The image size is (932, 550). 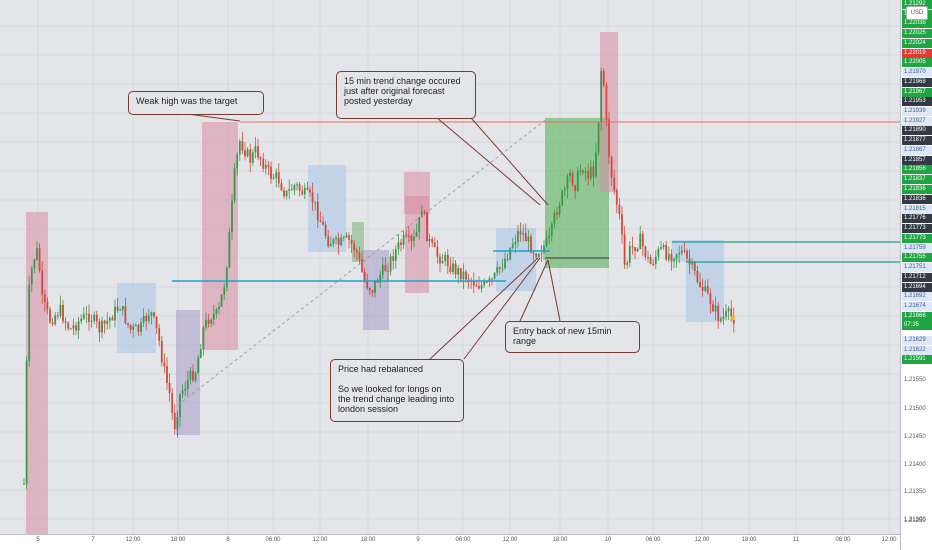 What do you see at coordinates (917, 218) in the screenshot?
I see `price-label: 1.21776` at bounding box center [917, 218].